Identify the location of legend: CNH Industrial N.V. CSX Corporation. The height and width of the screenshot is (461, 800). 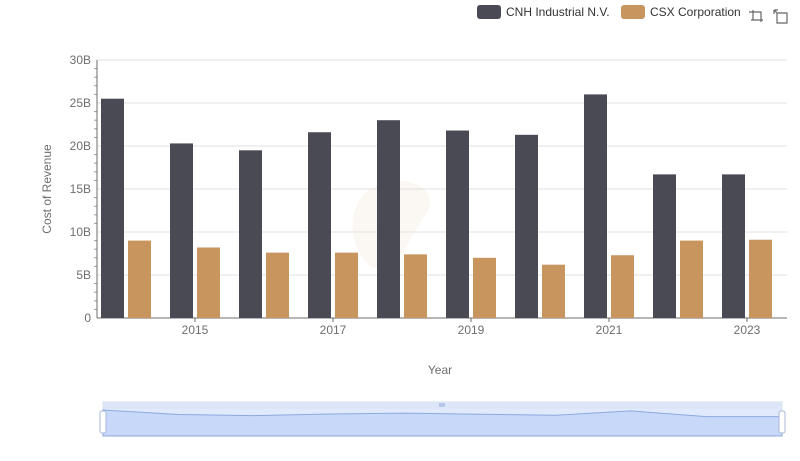
(609, 12).